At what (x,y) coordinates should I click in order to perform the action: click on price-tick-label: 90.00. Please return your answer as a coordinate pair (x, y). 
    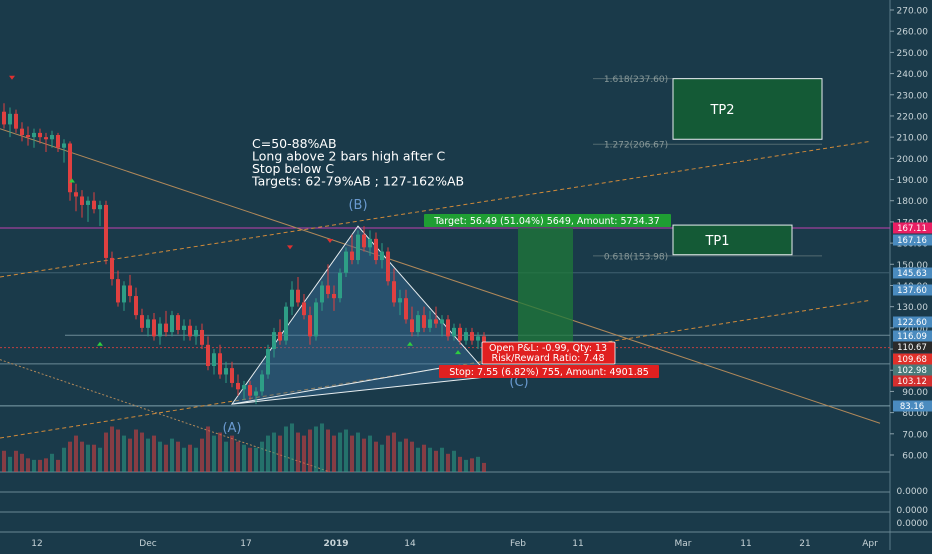
    Looking at the image, I should click on (915, 393).